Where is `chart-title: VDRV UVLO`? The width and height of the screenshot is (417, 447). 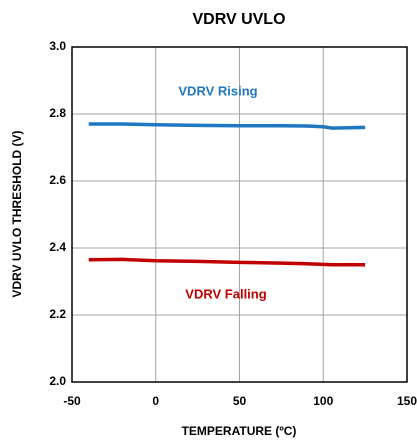
chart-title: VDRV UVLO is located at coordinates (238, 19).